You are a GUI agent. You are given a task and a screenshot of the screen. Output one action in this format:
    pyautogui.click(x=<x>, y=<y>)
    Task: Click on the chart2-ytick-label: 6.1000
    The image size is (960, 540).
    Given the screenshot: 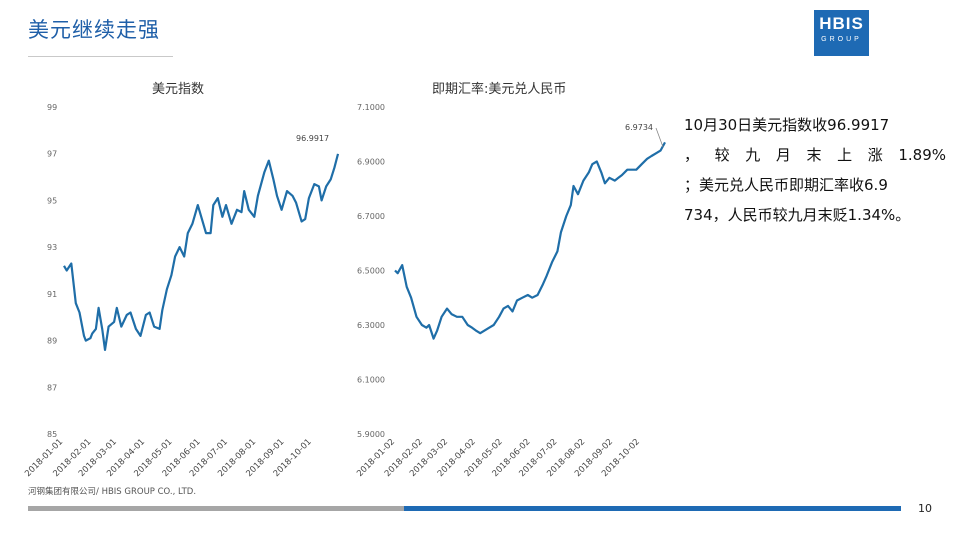 What is the action you would take?
    pyautogui.click(x=371, y=380)
    